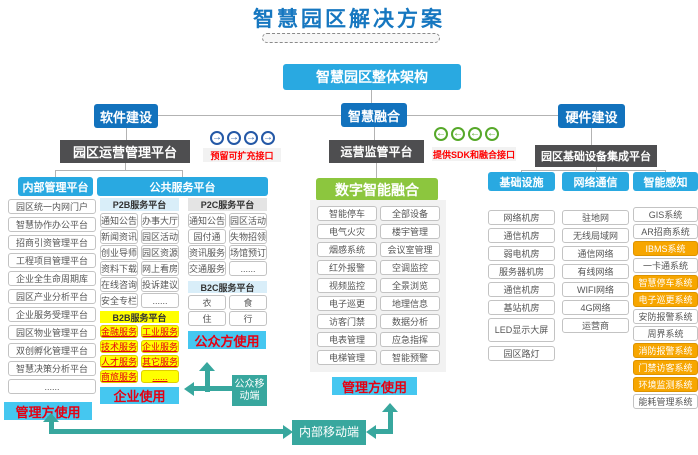  What do you see at coordinates (227, 204) in the screenshot?
I see `subheader-p2c: P2C服务平台` at bounding box center [227, 204].